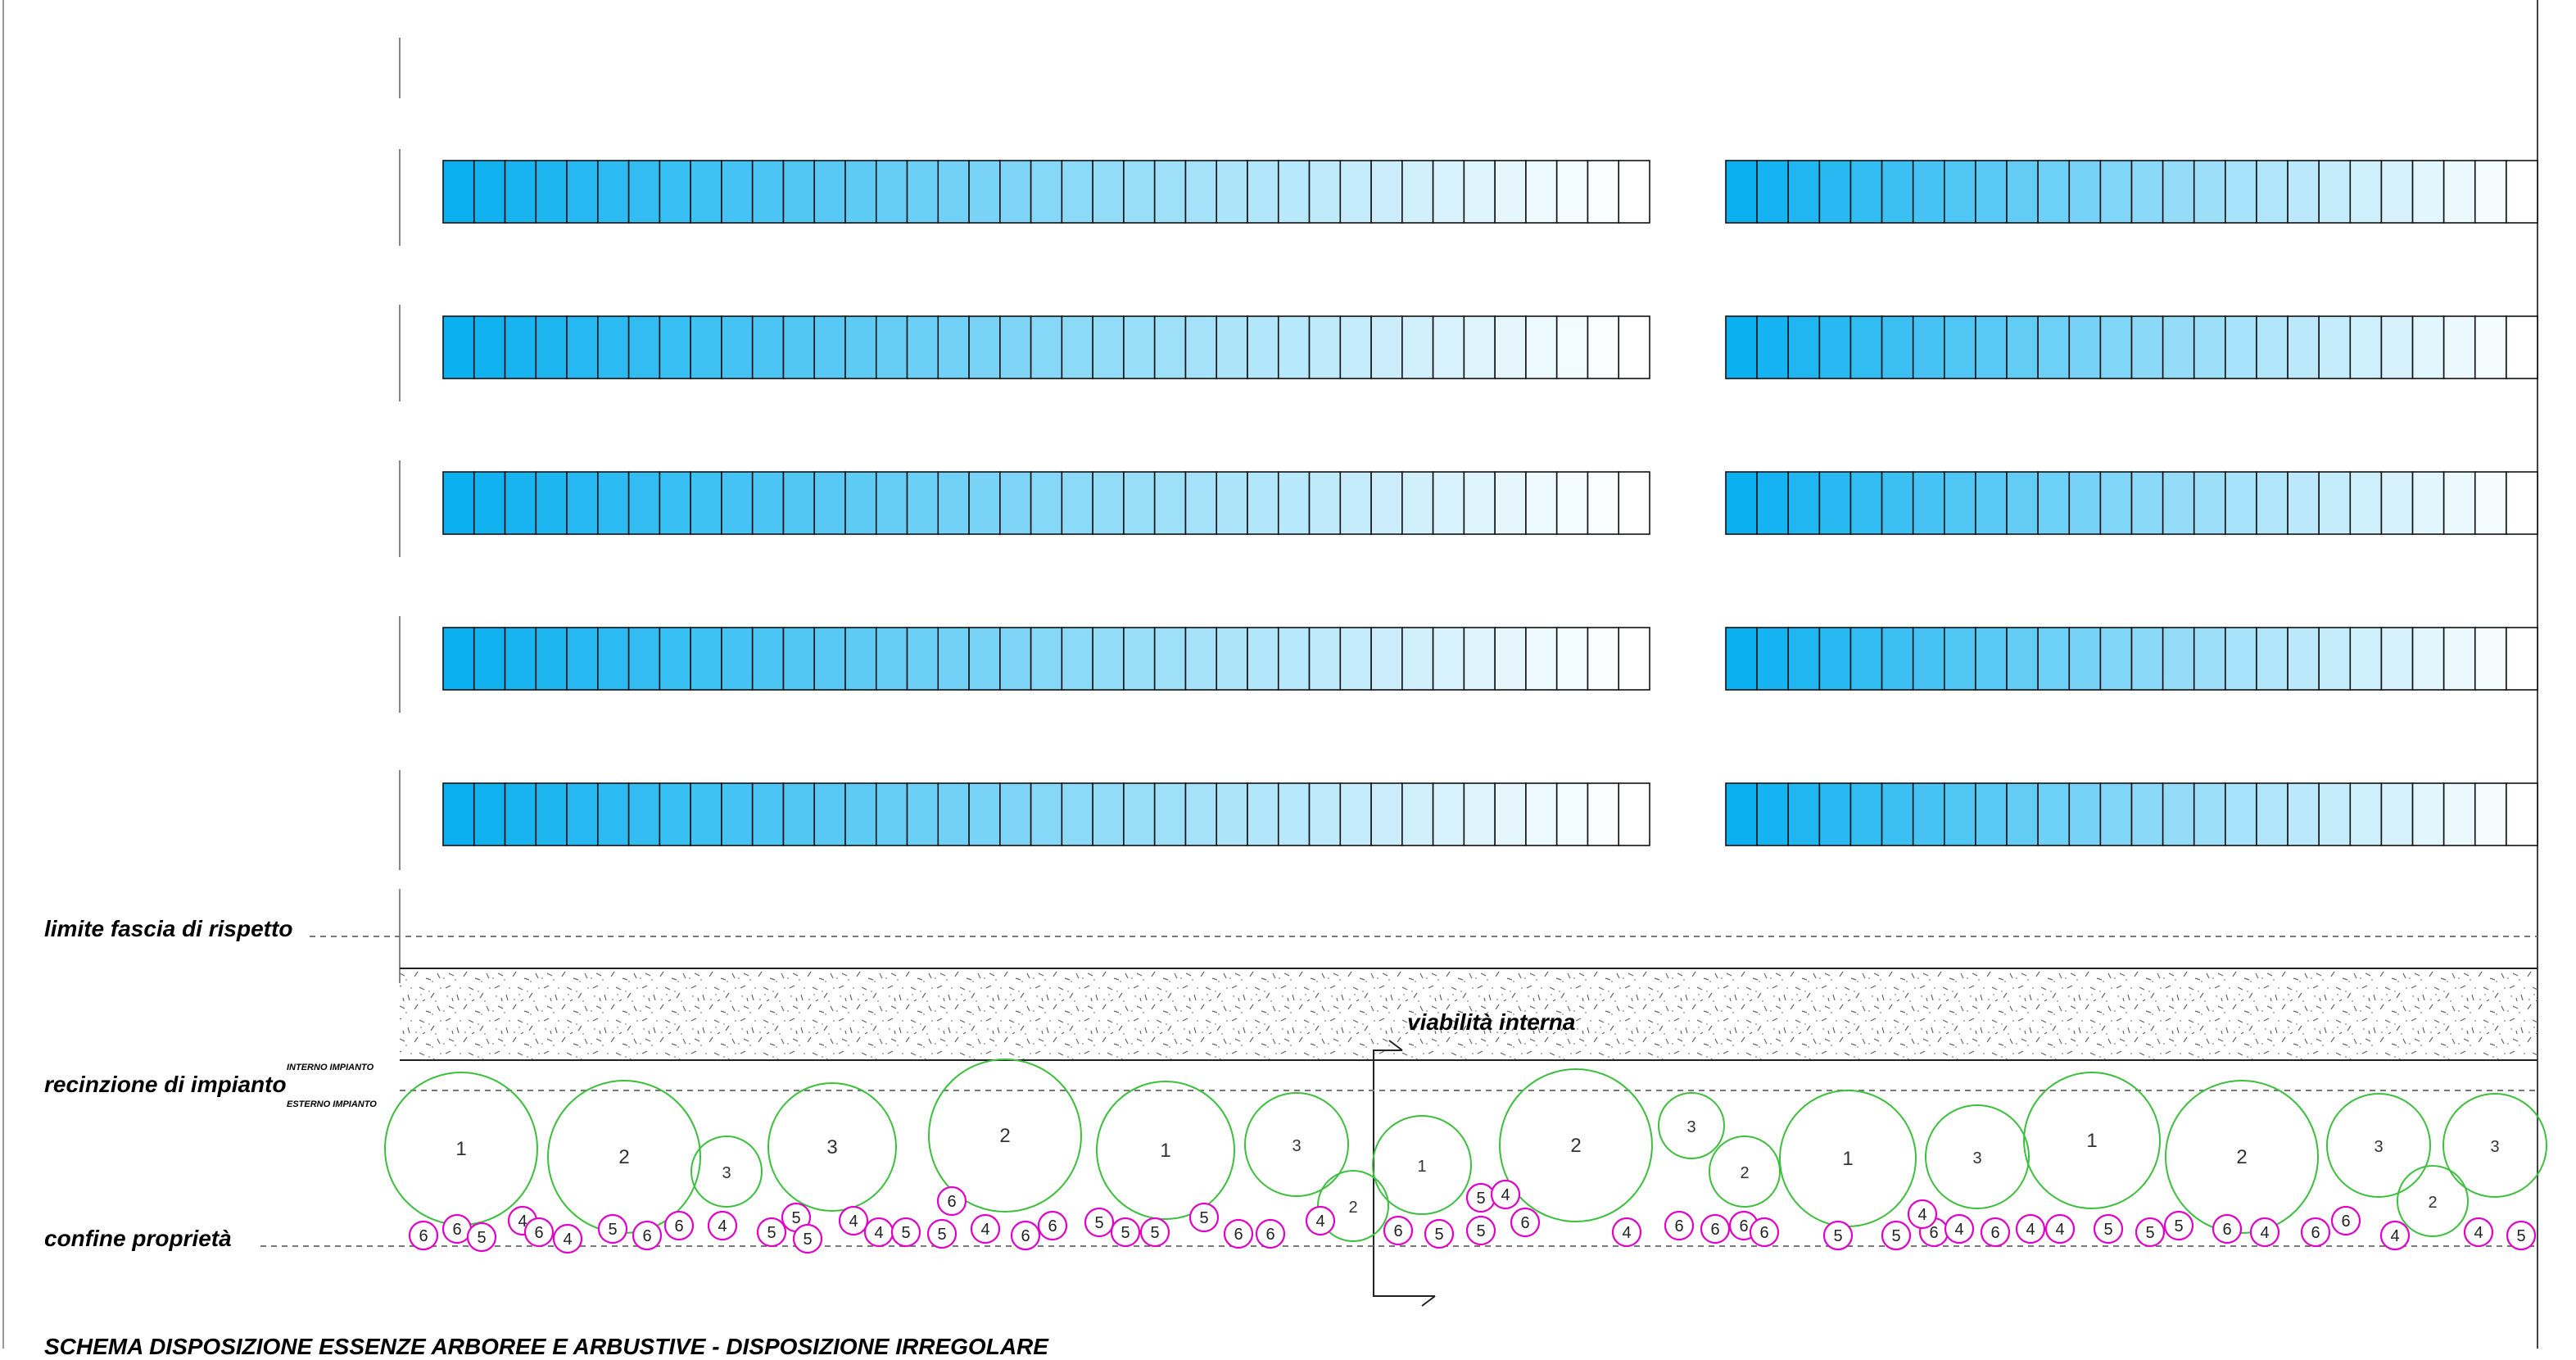 Image resolution: width=2576 pixels, height=1360 pixels. Describe the element at coordinates (1491, 1022) in the screenshot. I see `label-viabilita: viabilità interna` at that location.